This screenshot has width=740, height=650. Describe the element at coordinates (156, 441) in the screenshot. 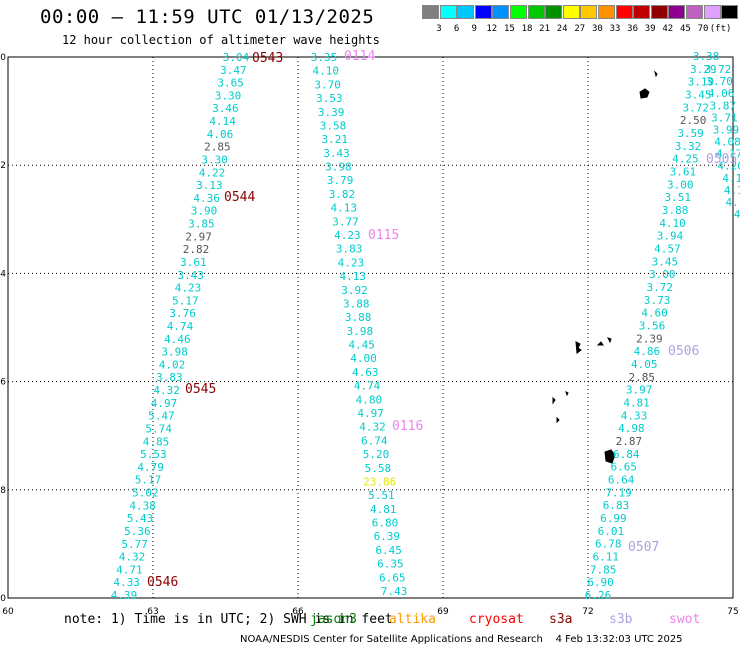

I see `wave-height-label: 4.85` at that location.